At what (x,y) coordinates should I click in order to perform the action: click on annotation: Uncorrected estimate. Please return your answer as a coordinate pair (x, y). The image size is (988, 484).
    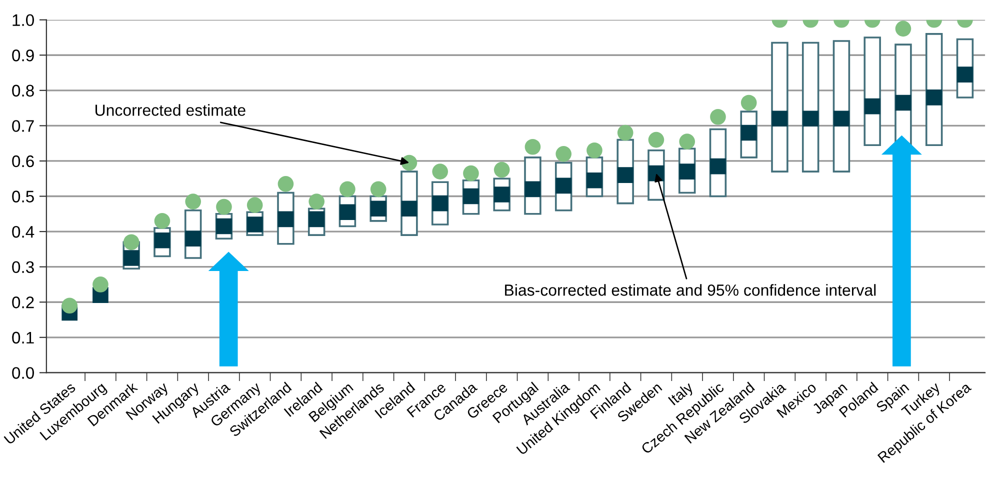
    Looking at the image, I should click on (171, 110).